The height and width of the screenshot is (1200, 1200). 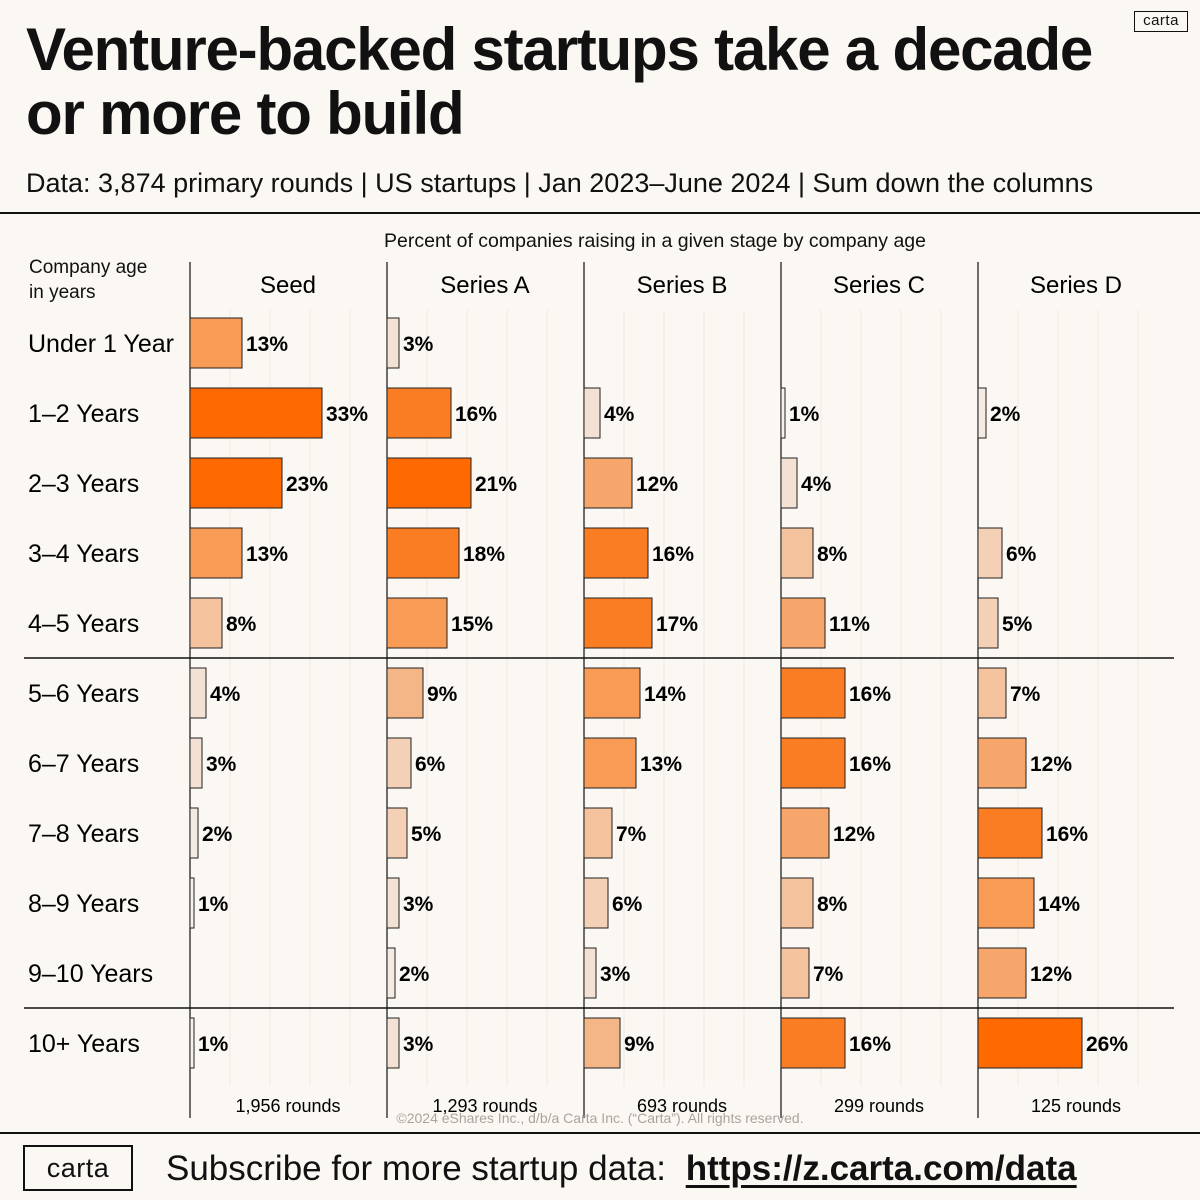 What do you see at coordinates (600, 213) in the screenshot?
I see `header-divider` at bounding box center [600, 213].